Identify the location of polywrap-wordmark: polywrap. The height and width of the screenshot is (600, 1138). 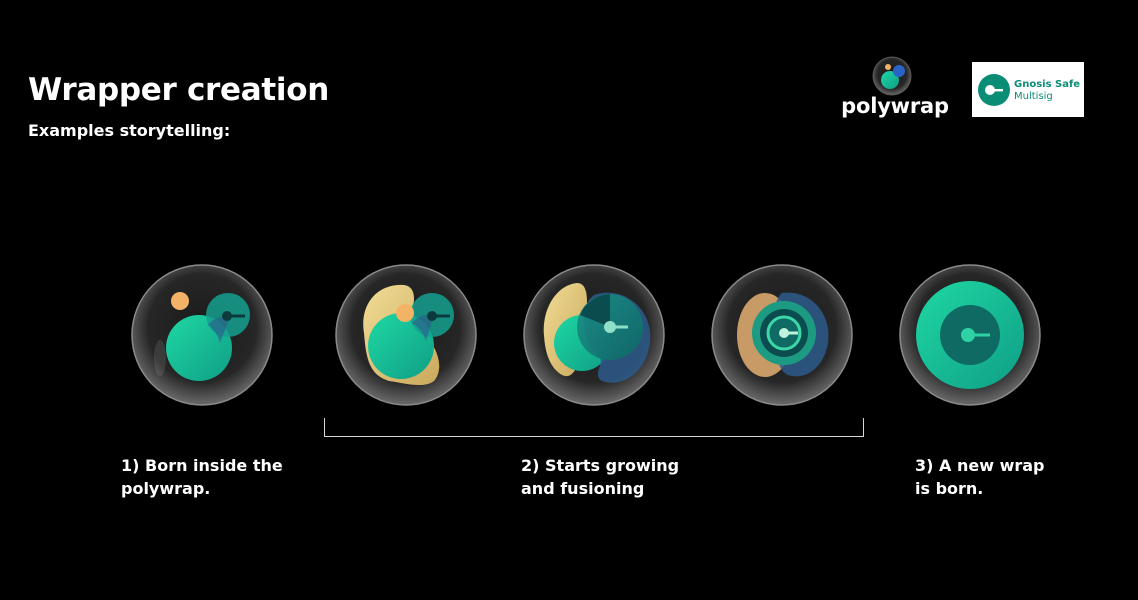
(895, 106).